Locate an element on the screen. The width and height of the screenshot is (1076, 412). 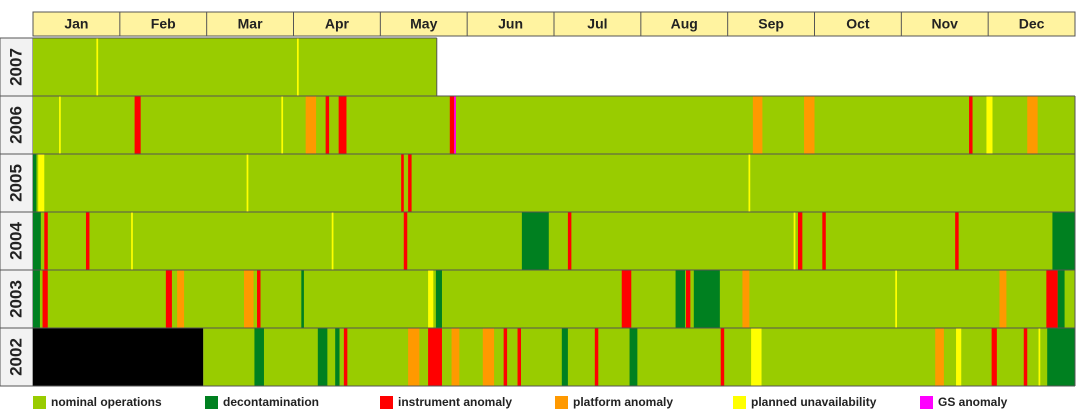
year-label: 2007 is located at coordinates (15, 67).